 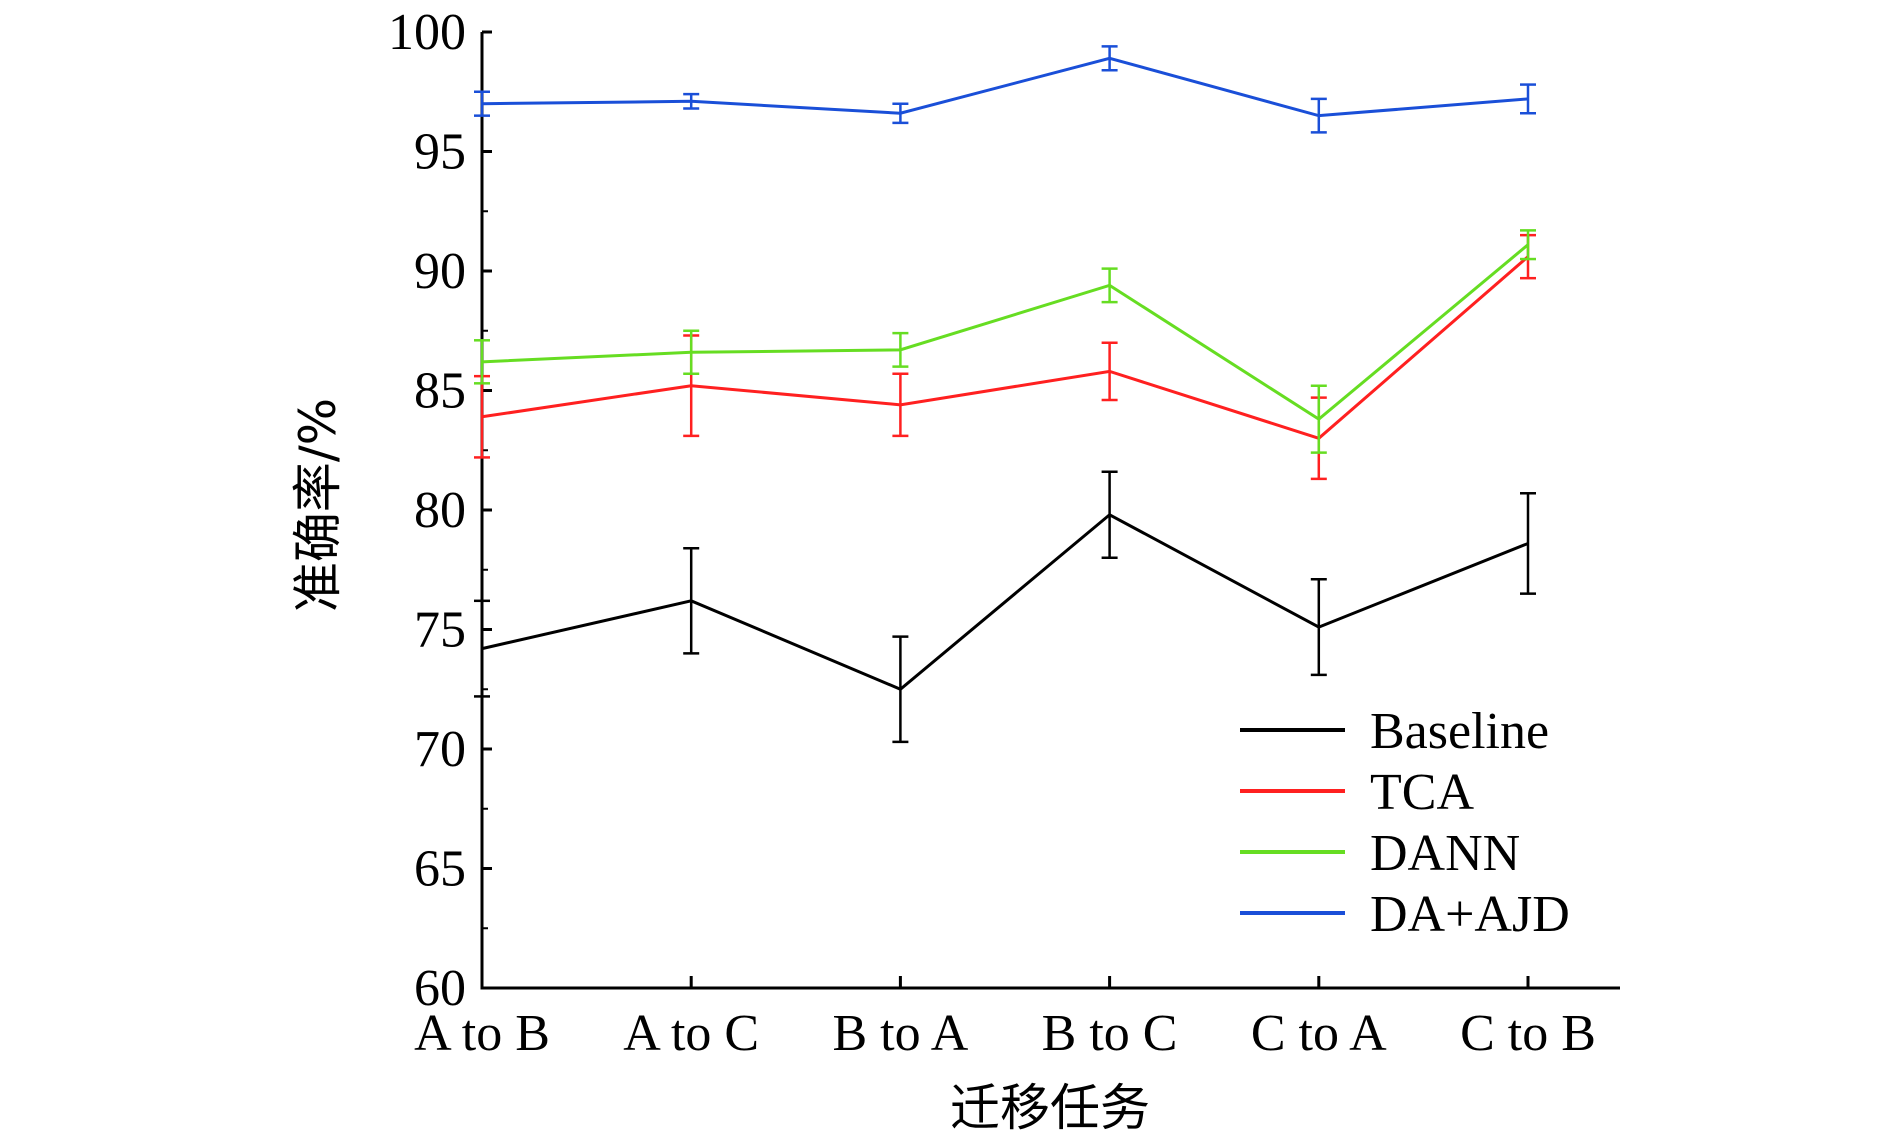 I want to click on legend-item: Baseline, so click(x=1394, y=731).